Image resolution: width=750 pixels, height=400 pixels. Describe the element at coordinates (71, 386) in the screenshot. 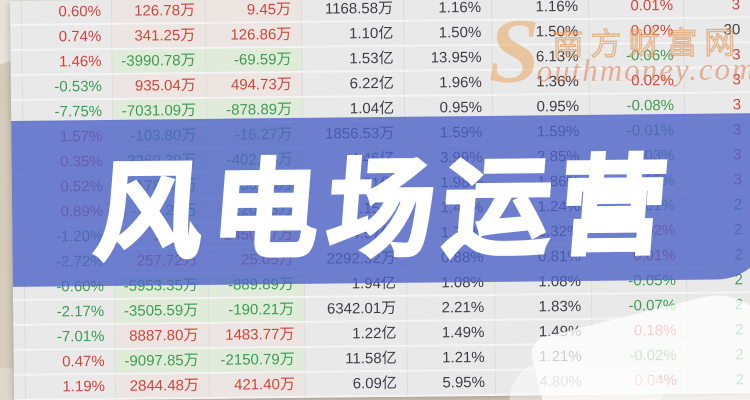

I see `cell-pct: 1.19%` at that location.